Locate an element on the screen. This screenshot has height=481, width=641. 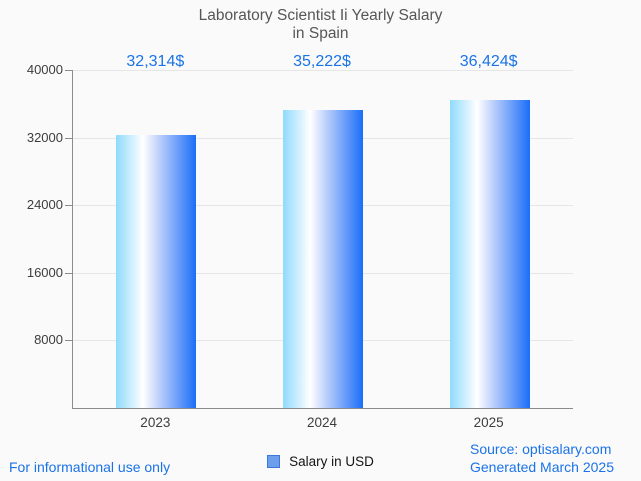
x-axis-label-2024: 2024 is located at coordinates (322, 422).